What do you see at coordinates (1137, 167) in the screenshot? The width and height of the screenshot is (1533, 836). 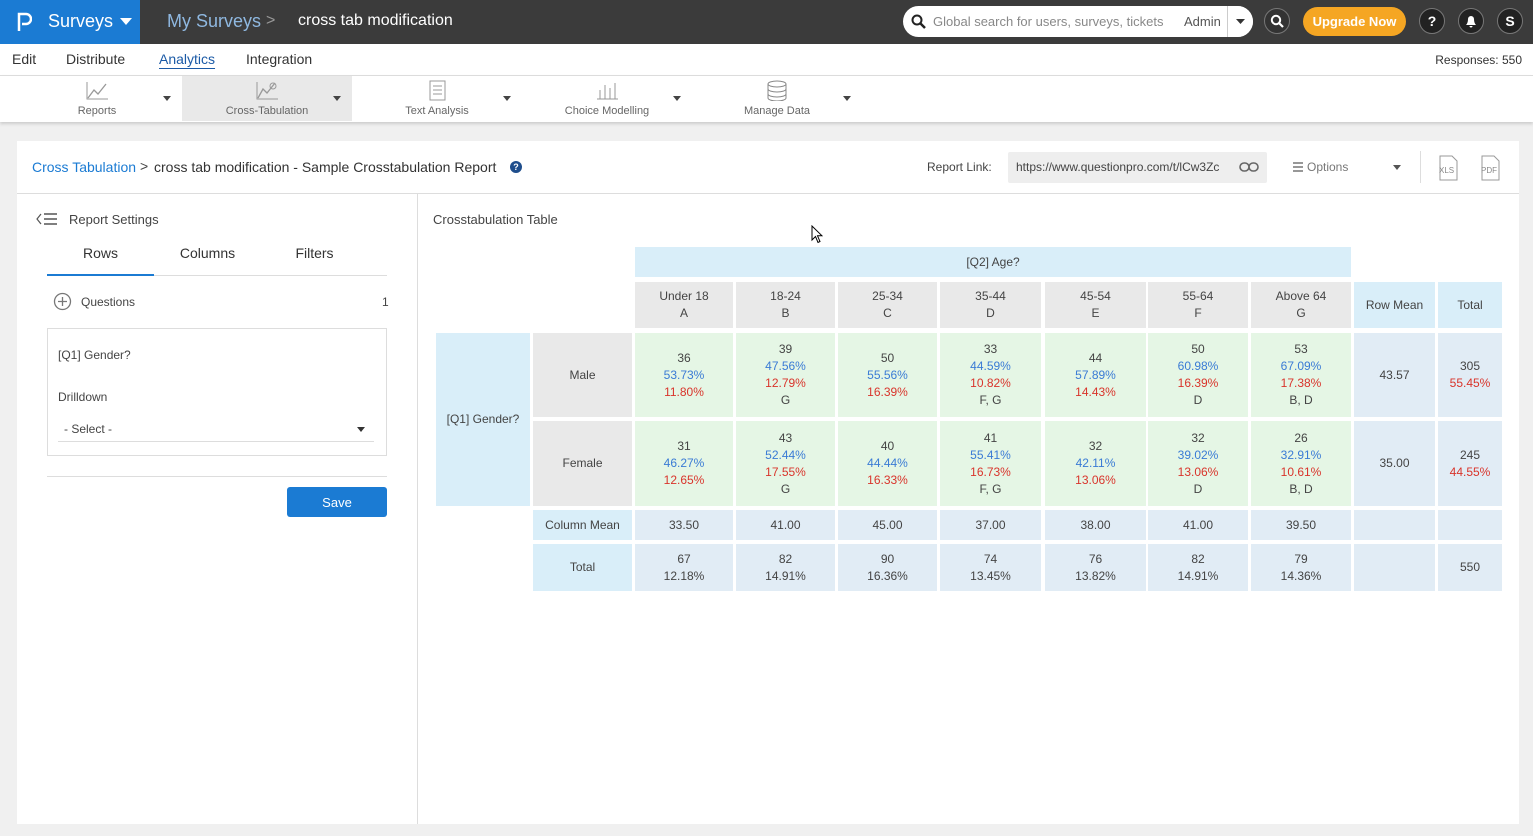 I see `report-link-field: https://www.questionpro.com/t/lCw3Zc` at bounding box center [1137, 167].